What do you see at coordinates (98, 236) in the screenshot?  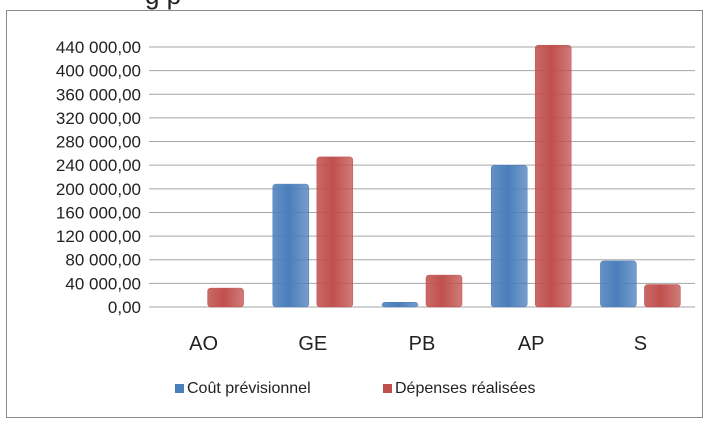 I see `y-tick-label: 120 000,00` at bounding box center [98, 236].